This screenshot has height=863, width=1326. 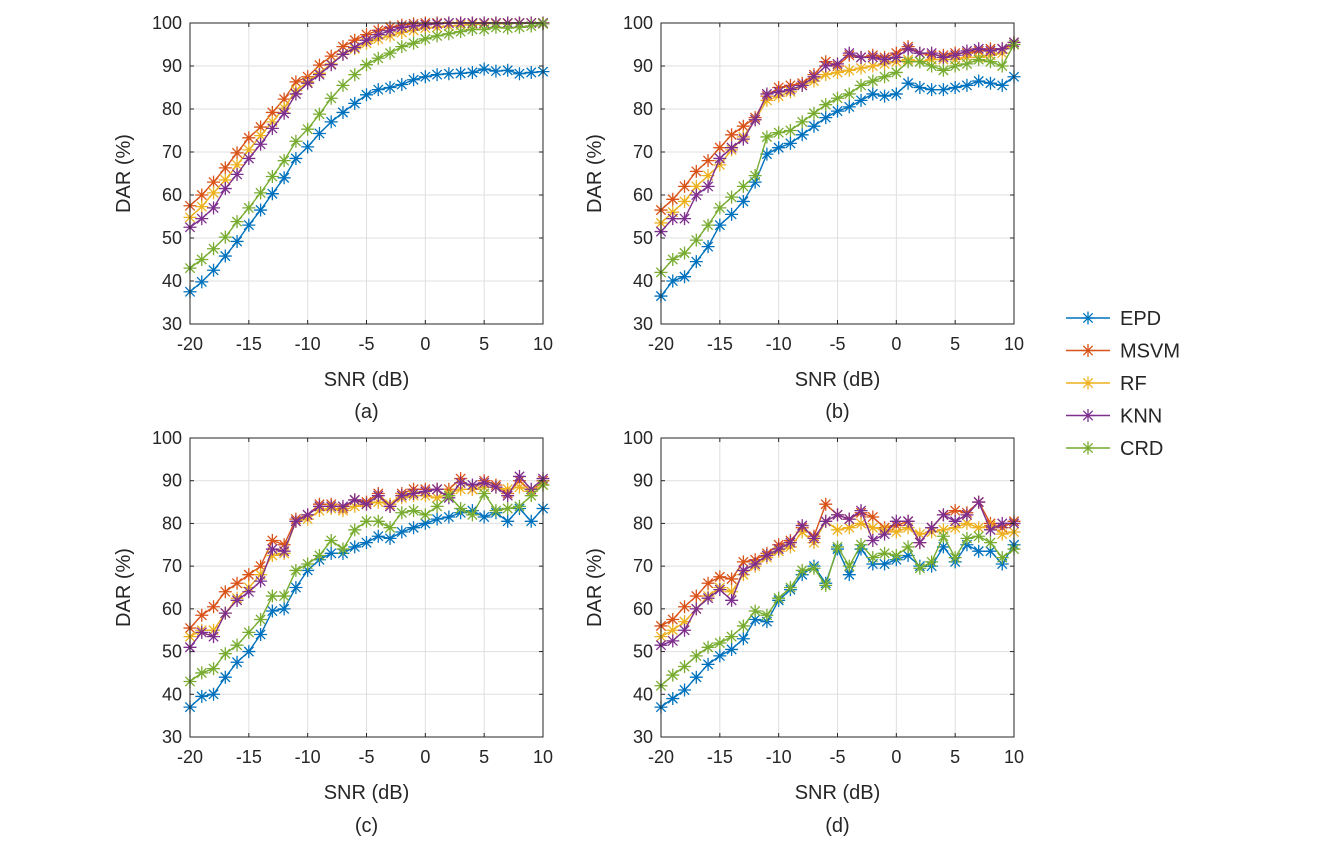 What do you see at coordinates (543, 757) in the screenshot?
I see `x-tick-label: 10` at bounding box center [543, 757].